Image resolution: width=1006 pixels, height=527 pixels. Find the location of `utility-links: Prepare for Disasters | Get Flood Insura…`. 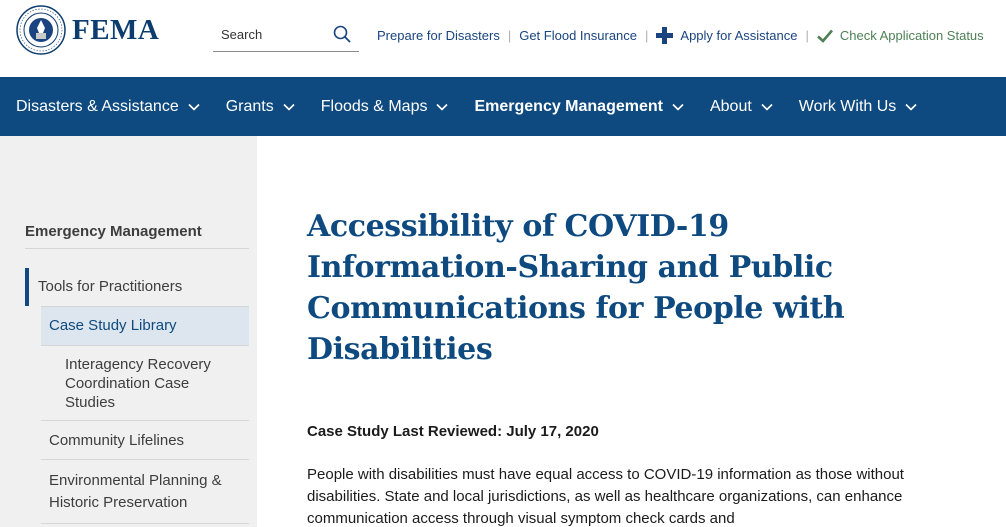

utility-links: Prepare for Disasters | Get Flood Insura… is located at coordinates (680, 35).